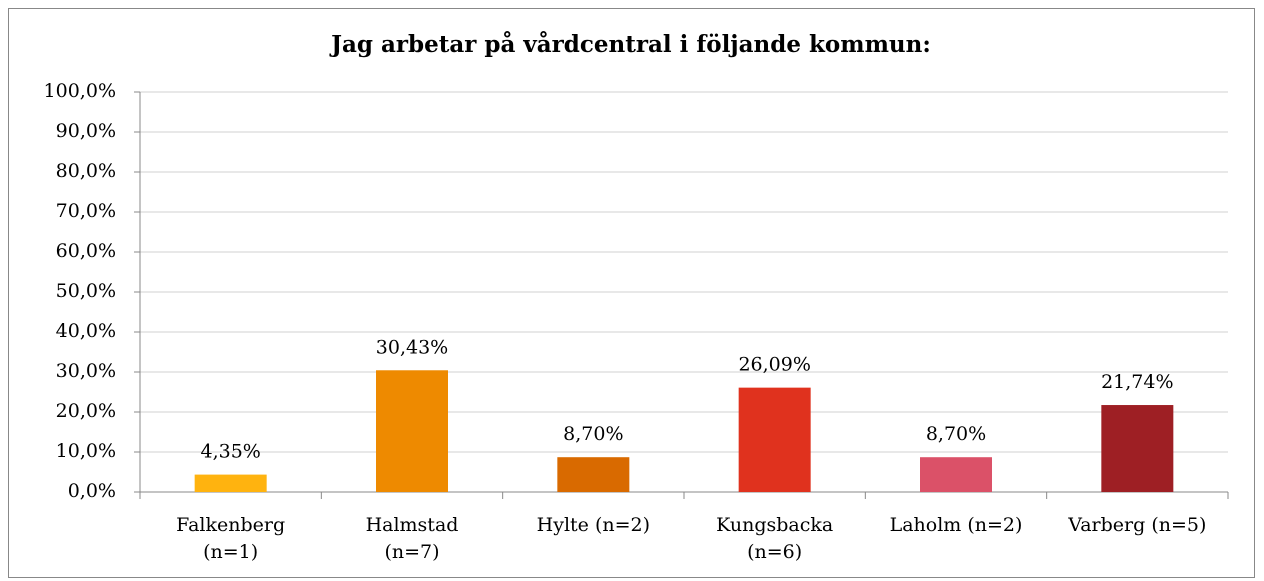 The width and height of the screenshot is (1264, 581). Describe the element at coordinates (774, 365) in the screenshot. I see `value-label: 26,09%` at that location.